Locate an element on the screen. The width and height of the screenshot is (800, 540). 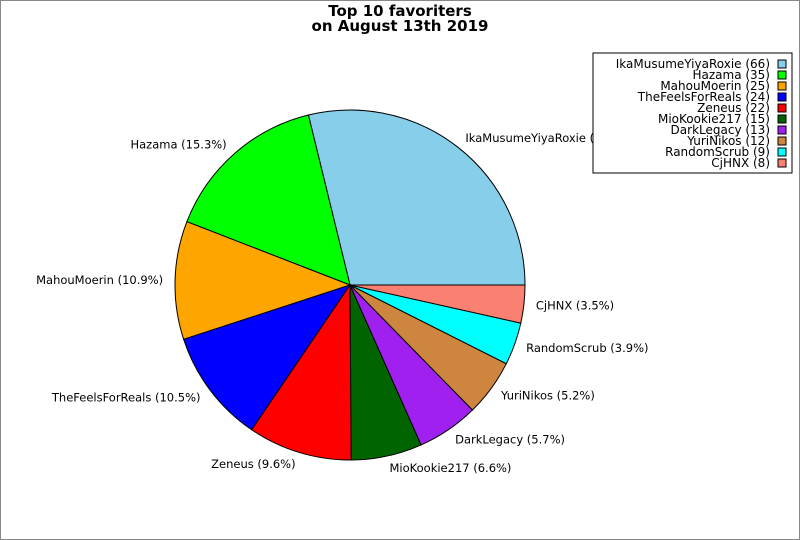
pie-slice-zeneus is located at coordinates (301, 372).